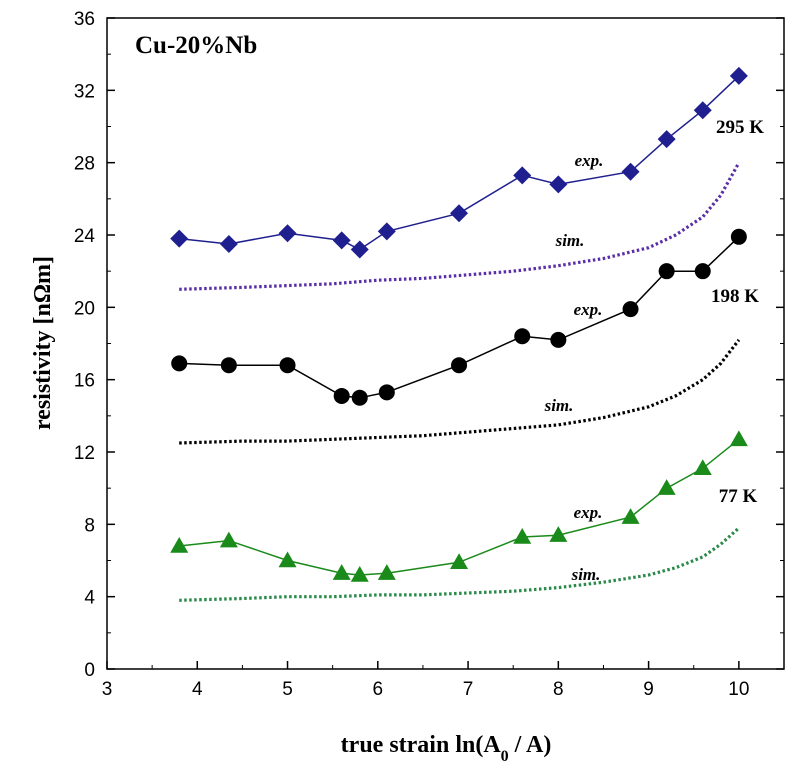  What do you see at coordinates (84, 91) in the screenshot?
I see `y-tick-label: 32` at bounding box center [84, 91].